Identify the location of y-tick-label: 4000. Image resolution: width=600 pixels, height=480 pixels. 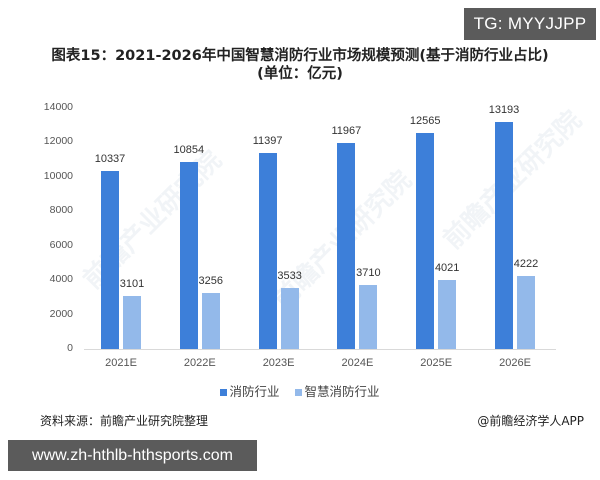
(61, 279).